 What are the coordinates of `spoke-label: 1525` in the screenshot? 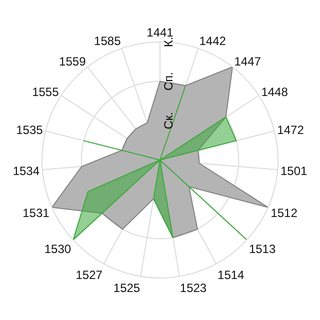 It's located at (126, 287).